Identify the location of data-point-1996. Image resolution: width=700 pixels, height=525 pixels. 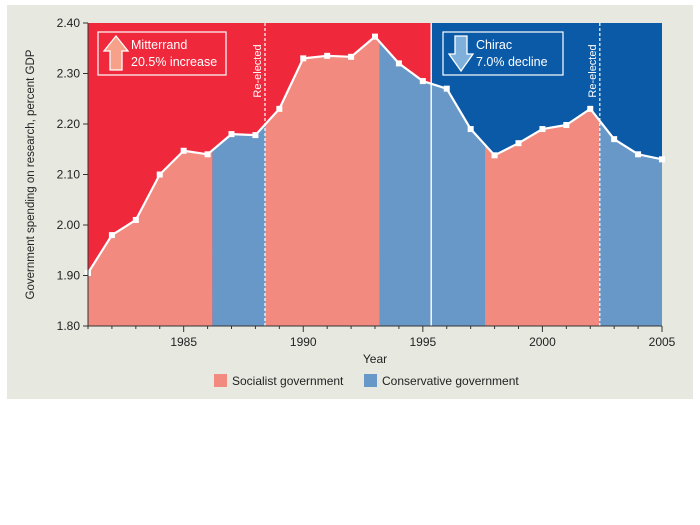
(446, 88).